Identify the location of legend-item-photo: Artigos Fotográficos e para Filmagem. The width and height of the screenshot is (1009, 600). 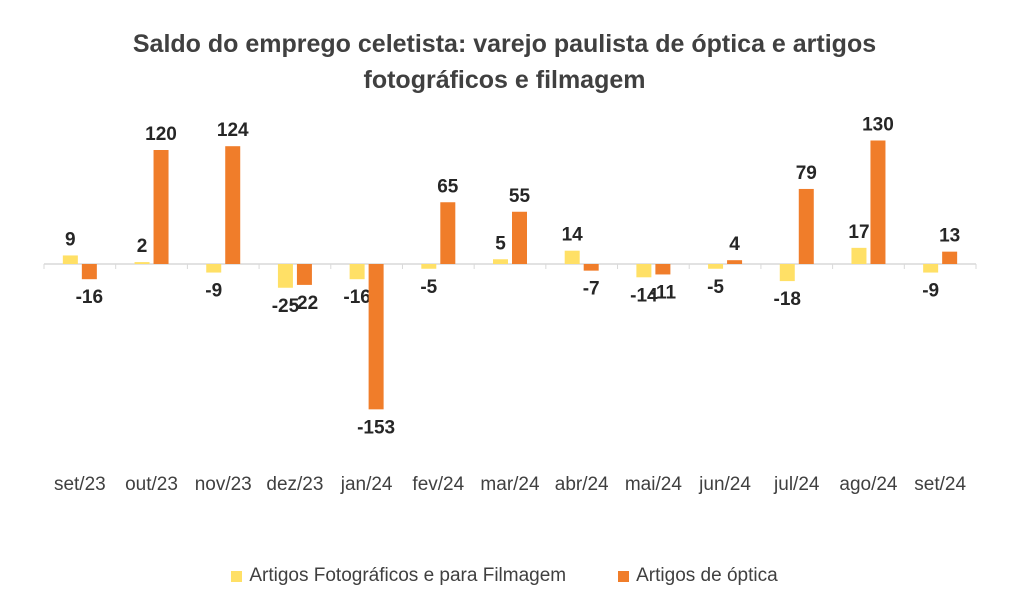
(398, 576).